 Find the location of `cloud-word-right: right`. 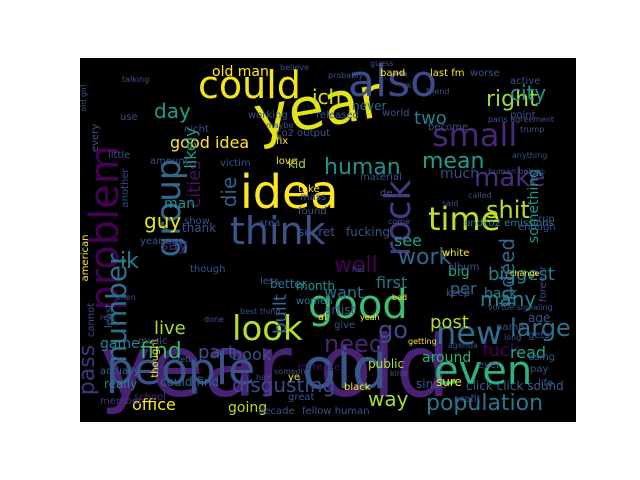

cloud-word-right: right is located at coordinates (512, 99).